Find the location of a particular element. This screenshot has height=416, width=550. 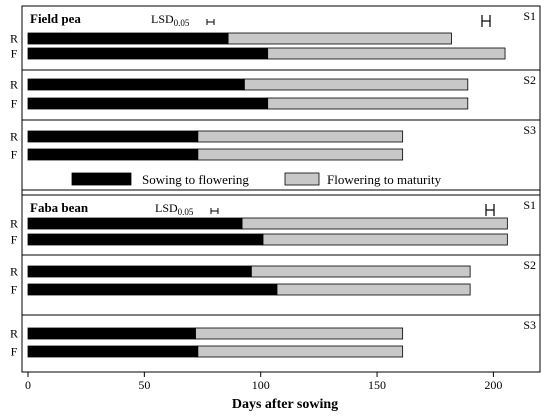

panel-title: Faba bean is located at coordinates (59, 207).